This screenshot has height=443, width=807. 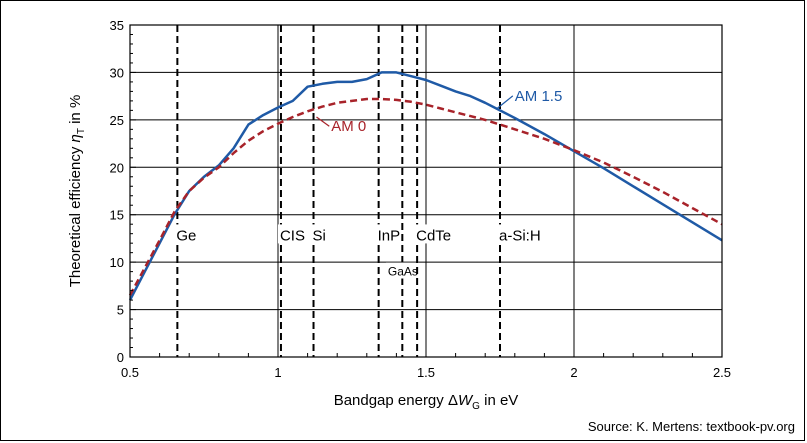 What do you see at coordinates (539, 96) in the screenshot?
I see `series-label: AM 1.5` at bounding box center [539, 96].